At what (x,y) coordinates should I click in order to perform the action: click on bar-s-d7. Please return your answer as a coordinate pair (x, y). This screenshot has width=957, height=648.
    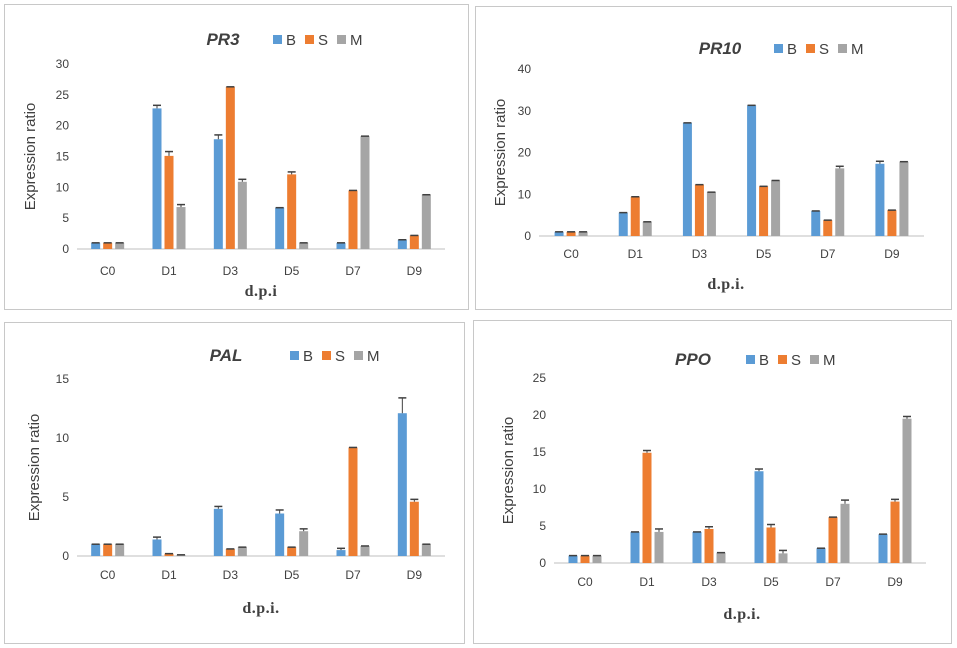
    Looking at the image, I should click on (833, 540).